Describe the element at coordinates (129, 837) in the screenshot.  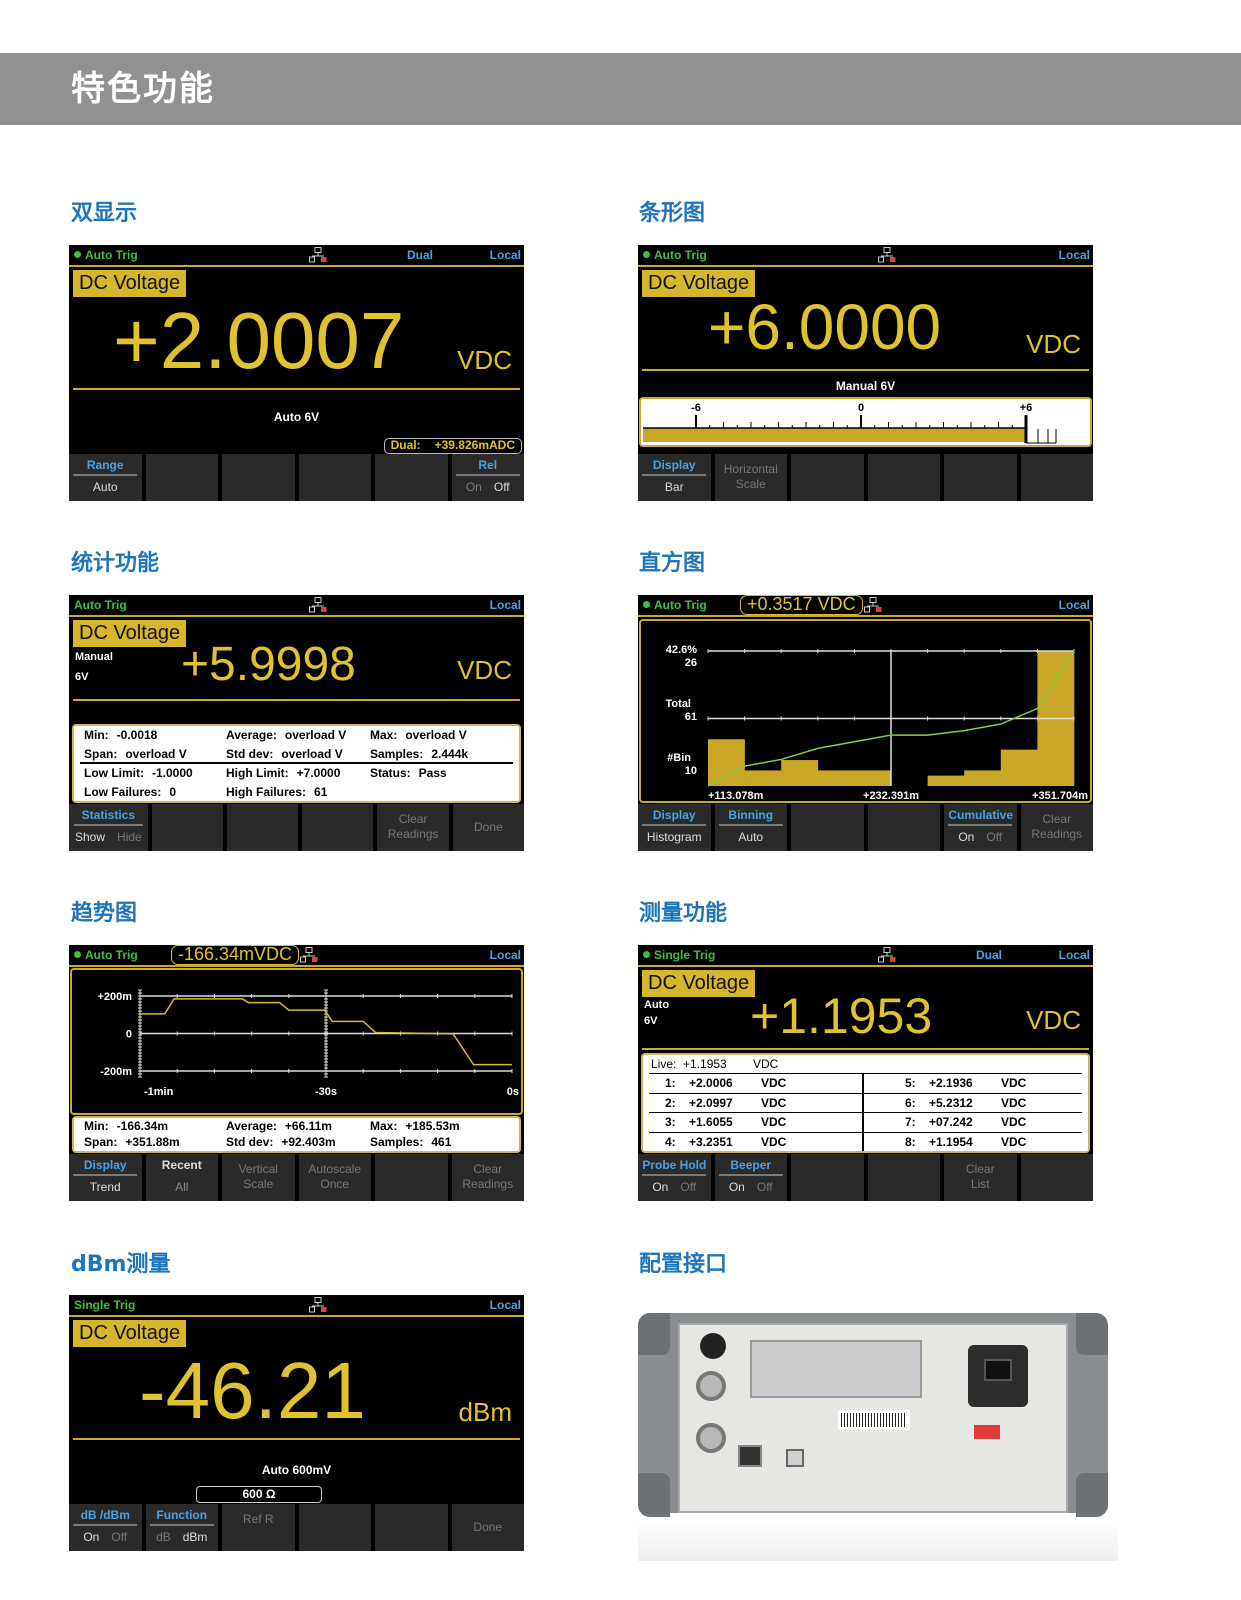
I see `softkey-option: Hide` at that location.